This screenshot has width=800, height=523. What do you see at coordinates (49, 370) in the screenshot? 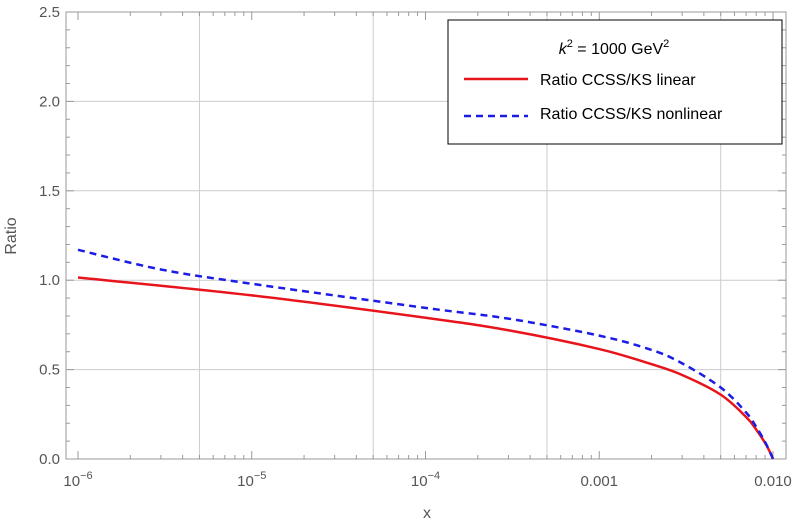
I see `y-tick-label: 0.5` at bounding box center [49, 370].